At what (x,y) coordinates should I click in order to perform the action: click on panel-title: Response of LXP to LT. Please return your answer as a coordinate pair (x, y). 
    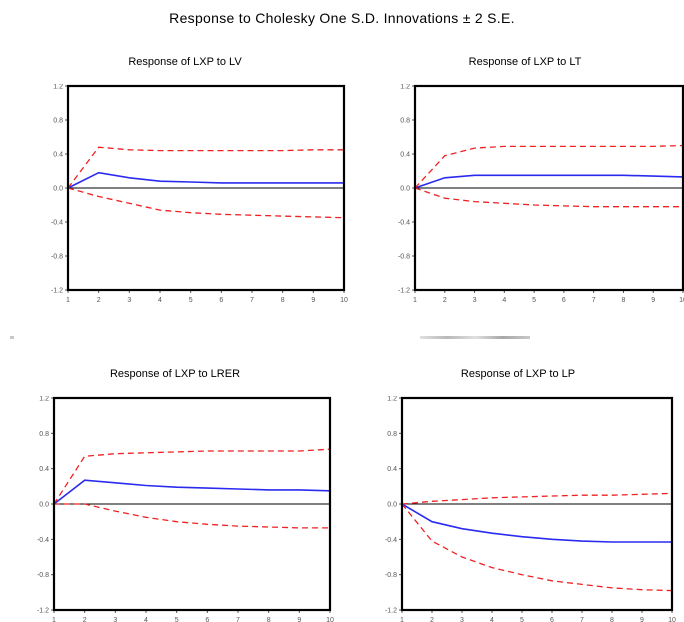
    Looking at the image, I should click on (525, 62).